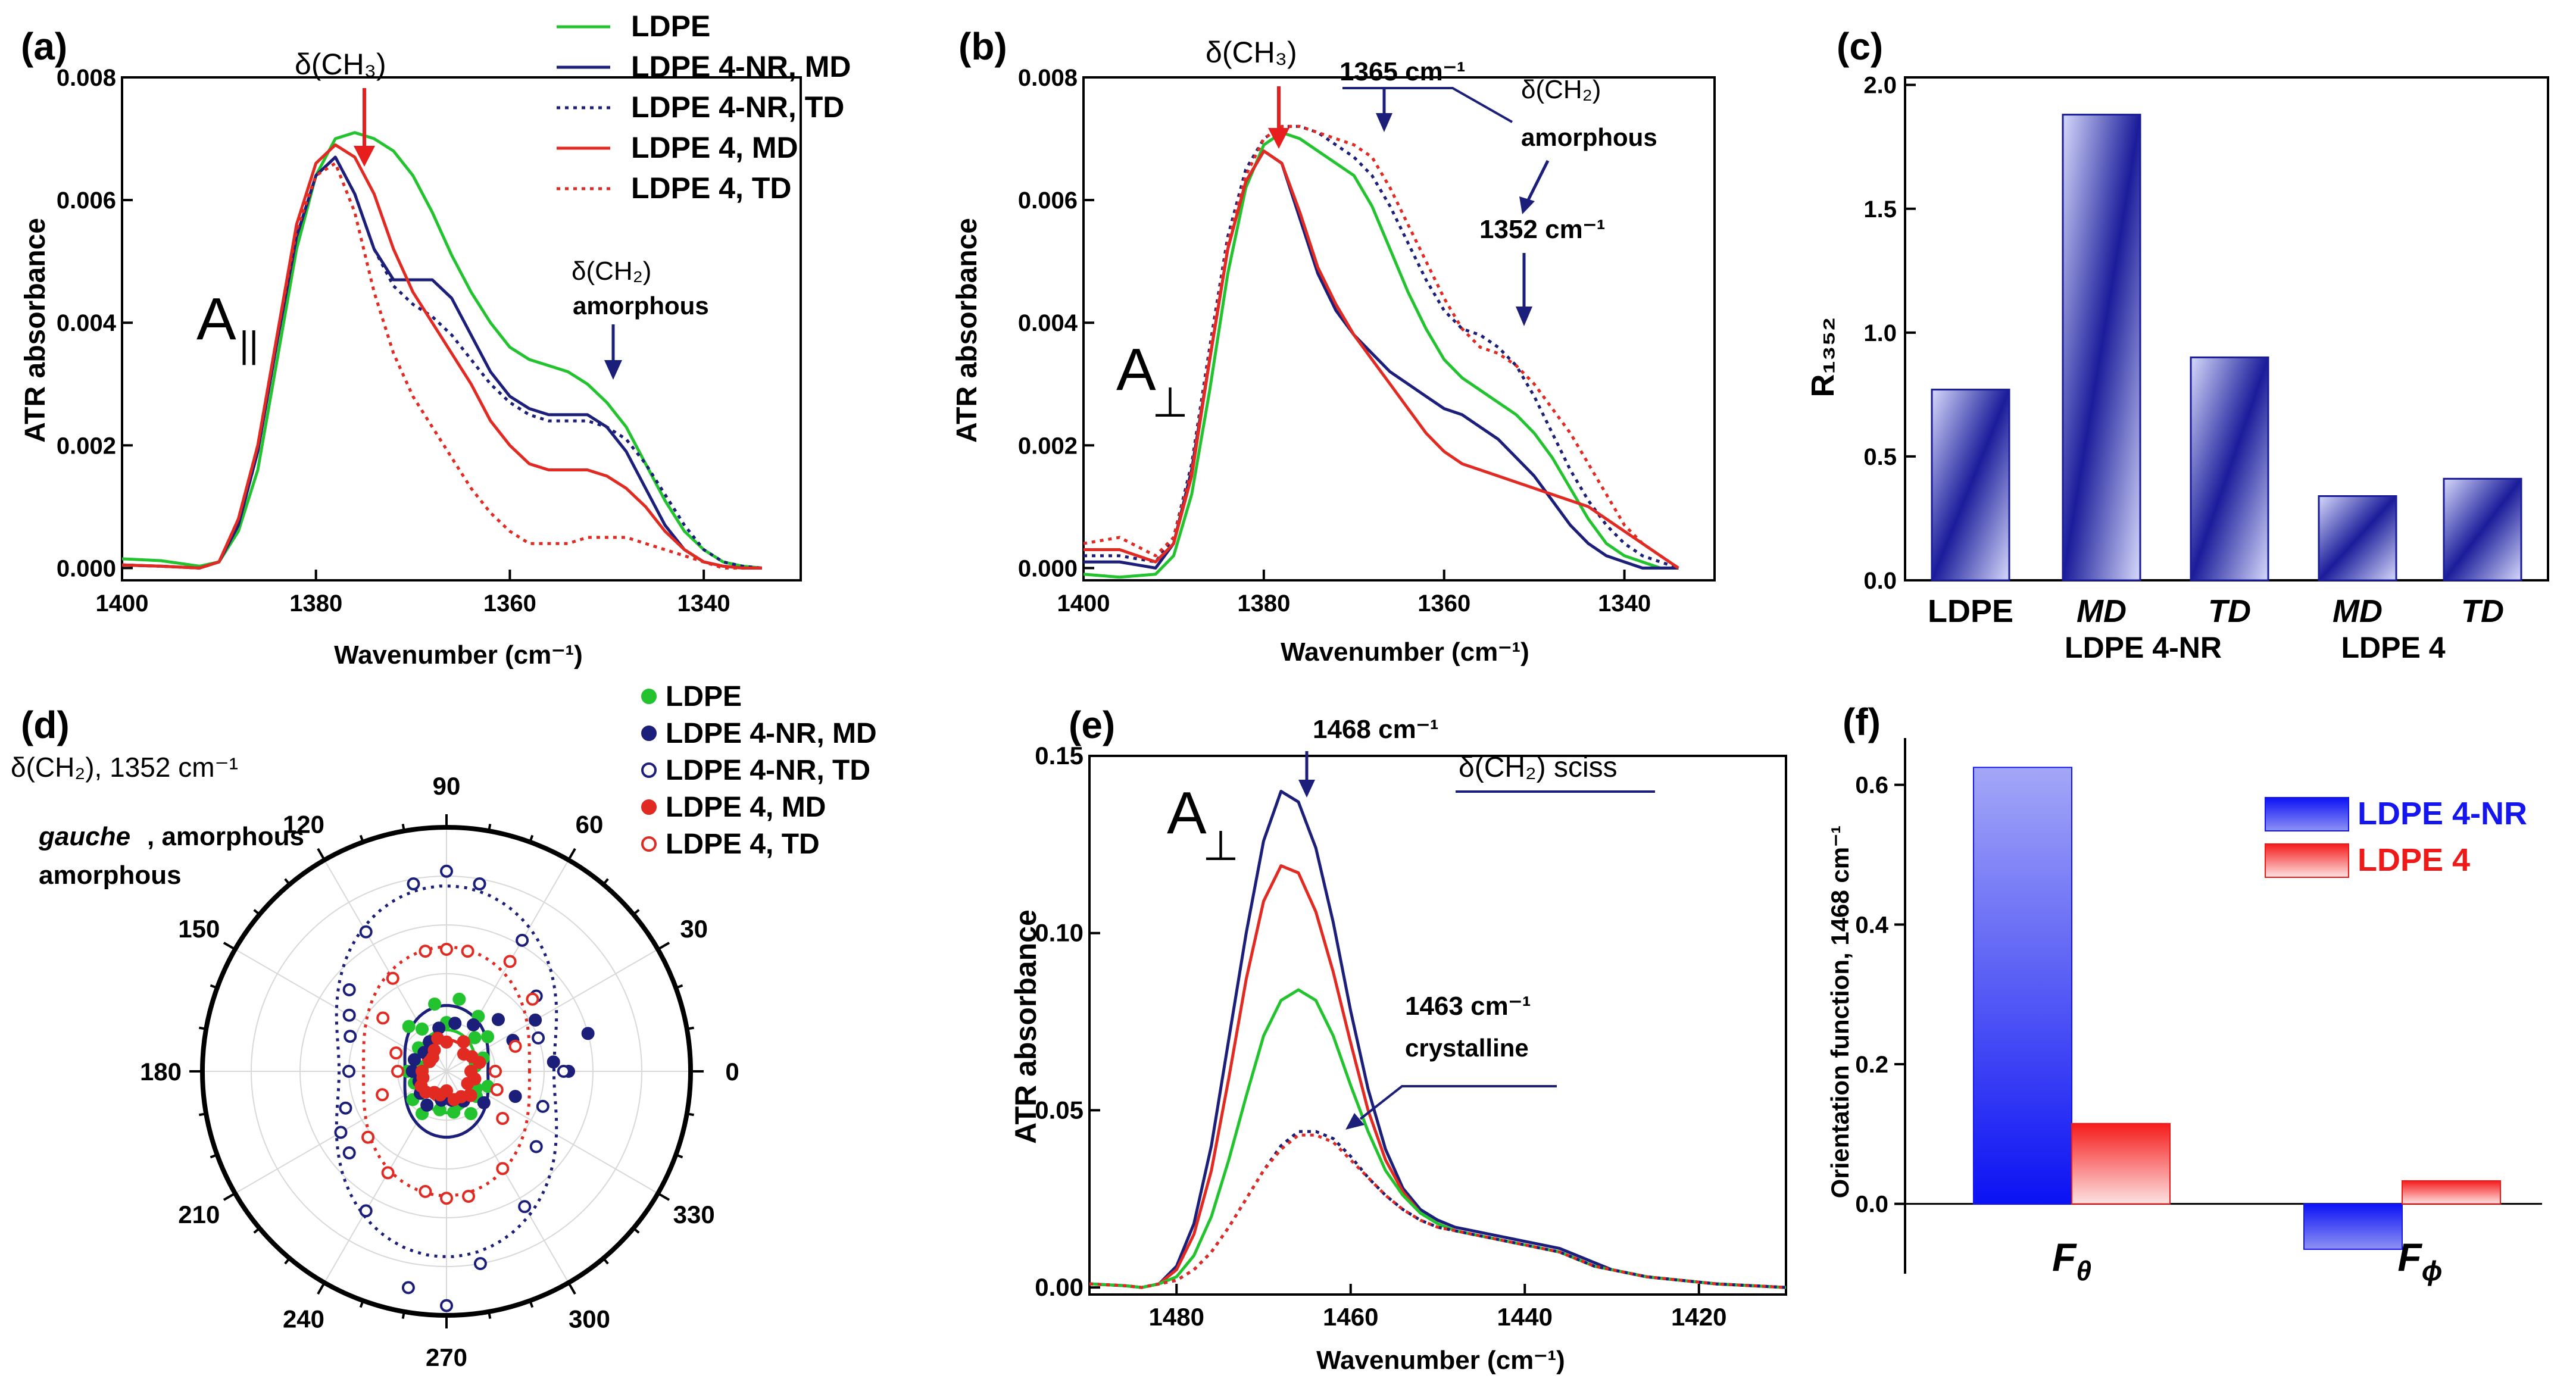 The image size is (2576, 1385). I want to click on ylabel-a: ATR absorbance, so click(35, 330).